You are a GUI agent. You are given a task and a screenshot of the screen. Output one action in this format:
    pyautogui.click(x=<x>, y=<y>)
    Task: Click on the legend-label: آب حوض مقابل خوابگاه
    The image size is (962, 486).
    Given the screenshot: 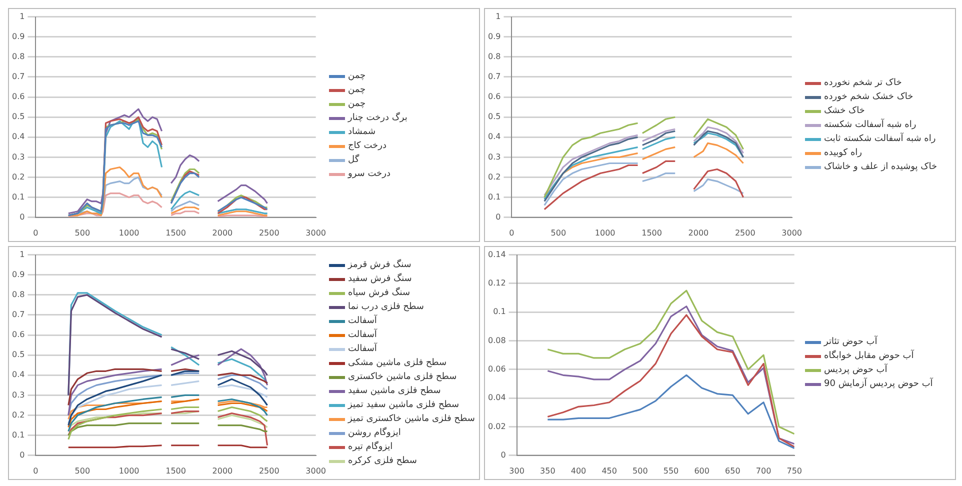 What is the action you would take?
    pyautogui.click(x=869, y=356)
    